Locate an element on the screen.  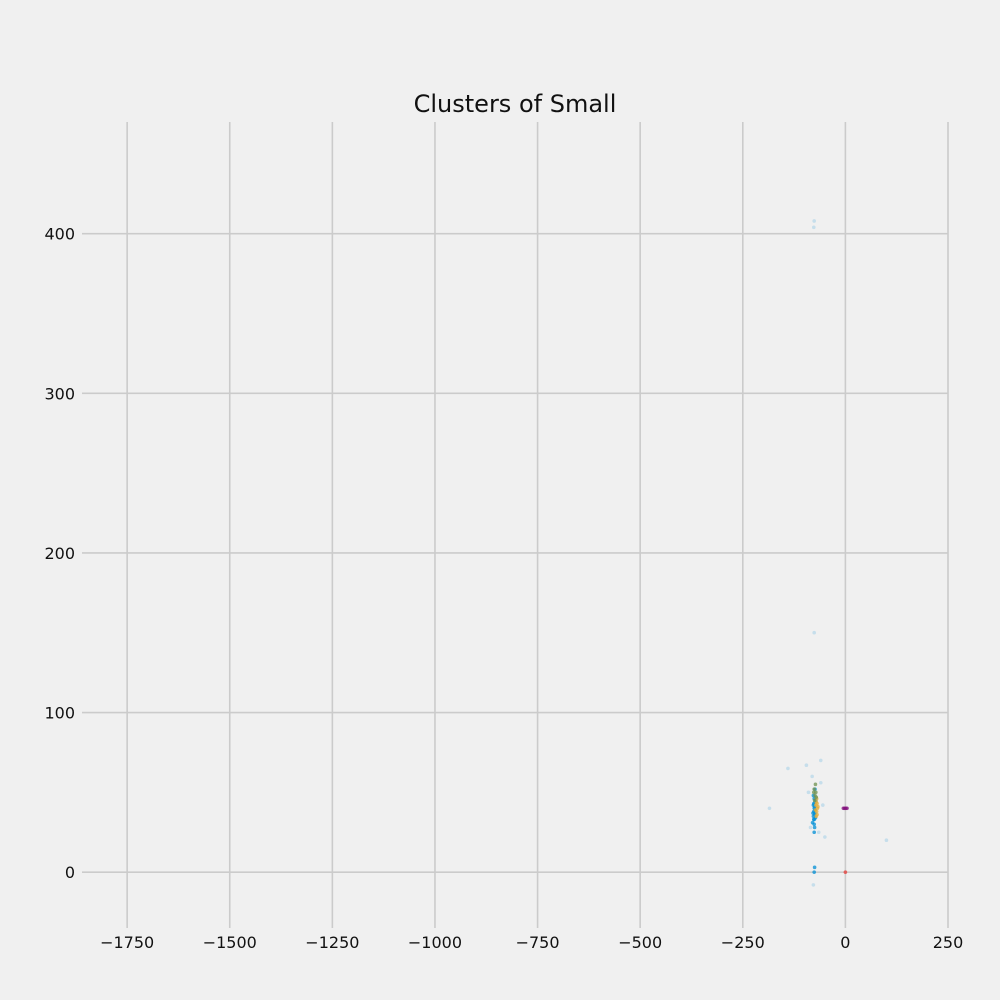
y-tick-label: 400 is located at coordinates (59, 234).